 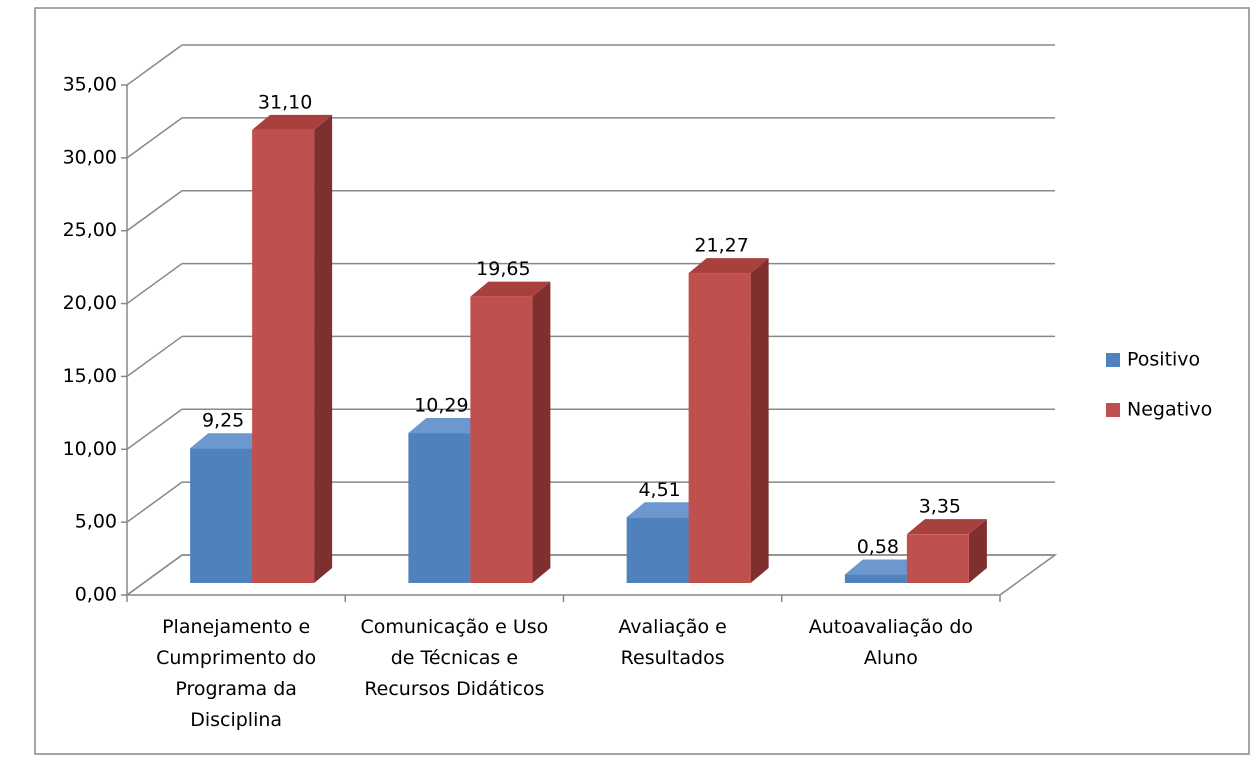 What do you see at coordinates (1163, 360) in the screenshot?
I see `legend-label: Positivo` at bounding box center [1163, 360].